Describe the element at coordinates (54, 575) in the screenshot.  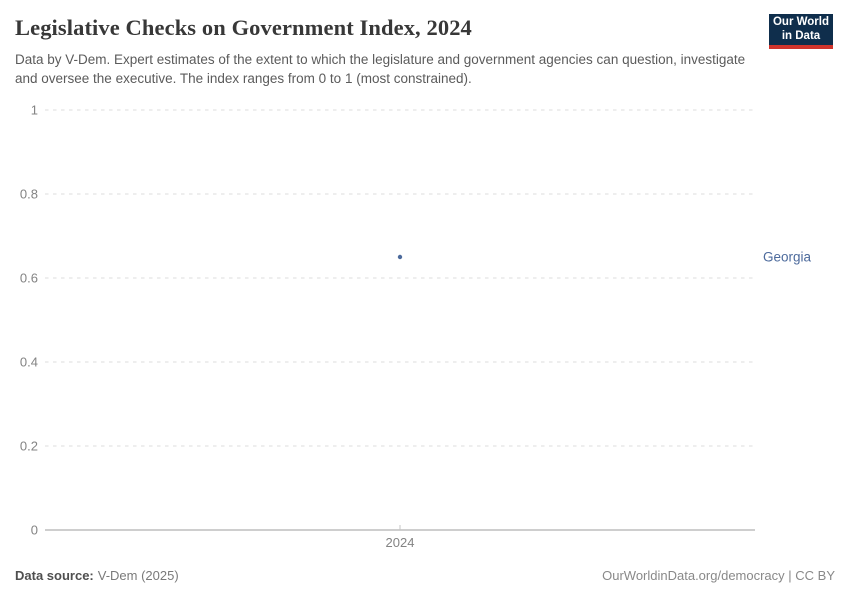
I see `data-source-label: Data source:` at that location.